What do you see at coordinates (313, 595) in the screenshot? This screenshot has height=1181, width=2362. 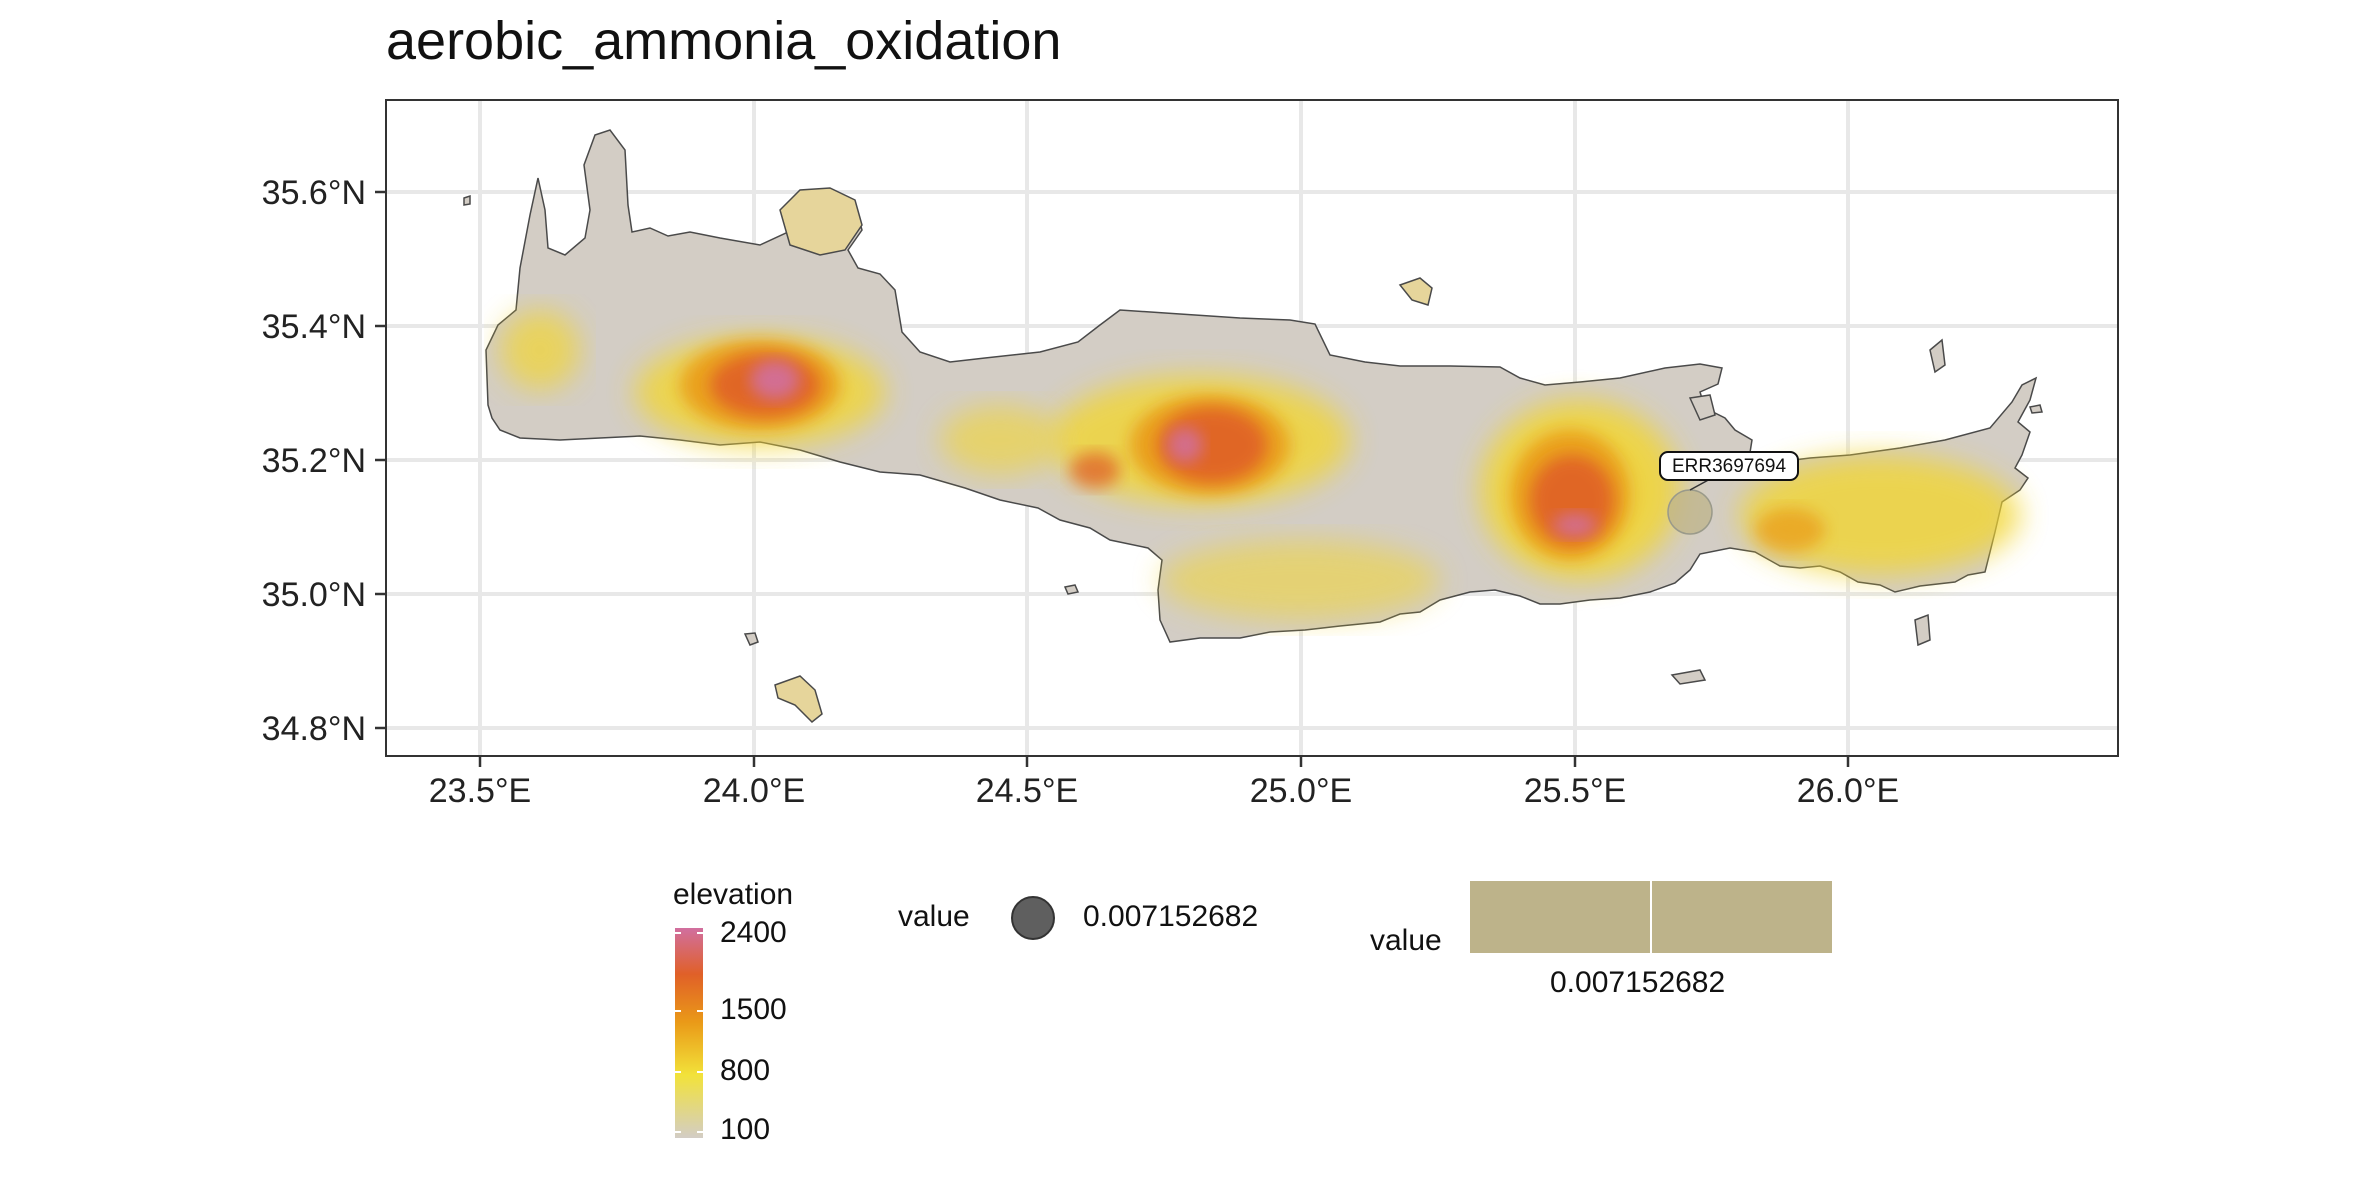 I see `y-tick-label: 35.0°N` at bounding box center [313, 595].